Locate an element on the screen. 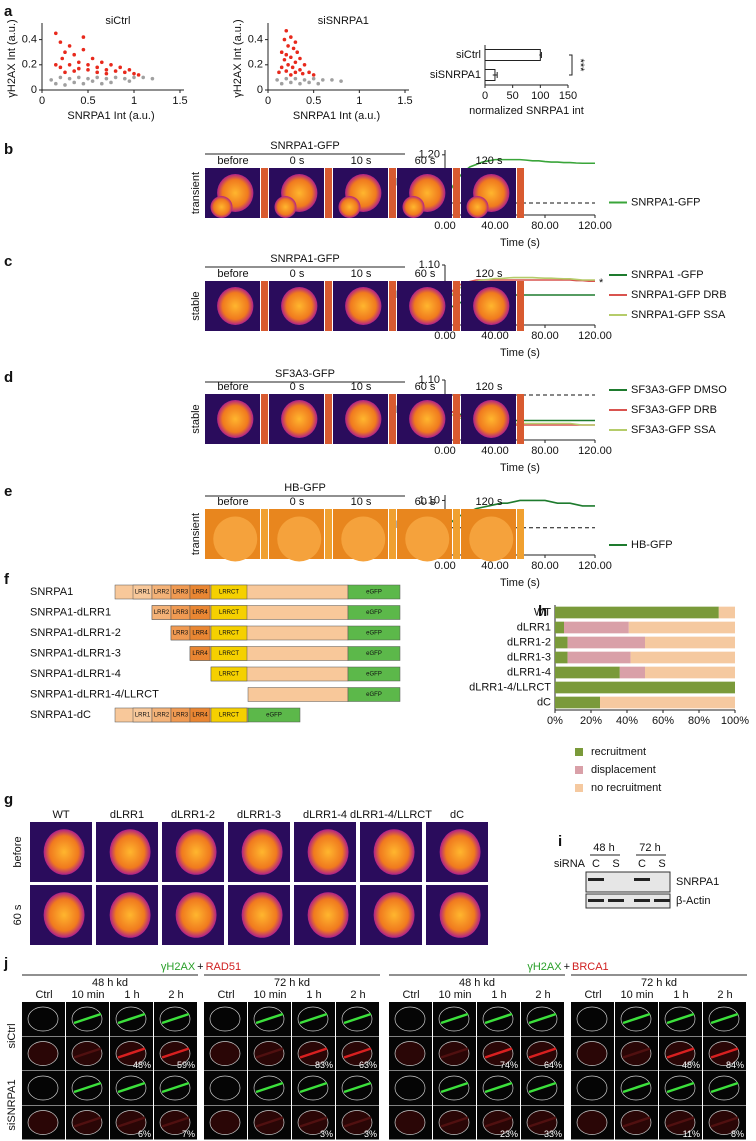 The image size is (756, 1141). panel-label: e is located at coordinates (8, 491).